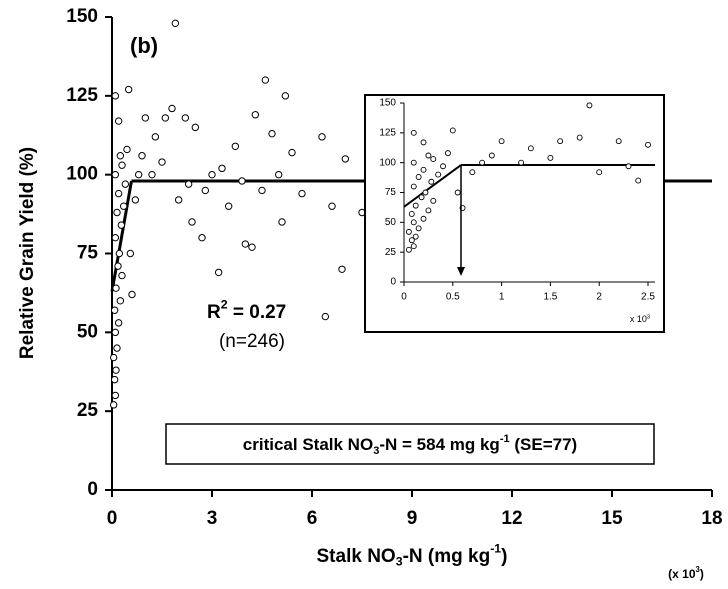 The height and width of the screenshot is (589, 728). What do you see at coordinates (376, 451) in the screenshot?
I see `critical-label-part: 3` at bounding box center [376, 451].